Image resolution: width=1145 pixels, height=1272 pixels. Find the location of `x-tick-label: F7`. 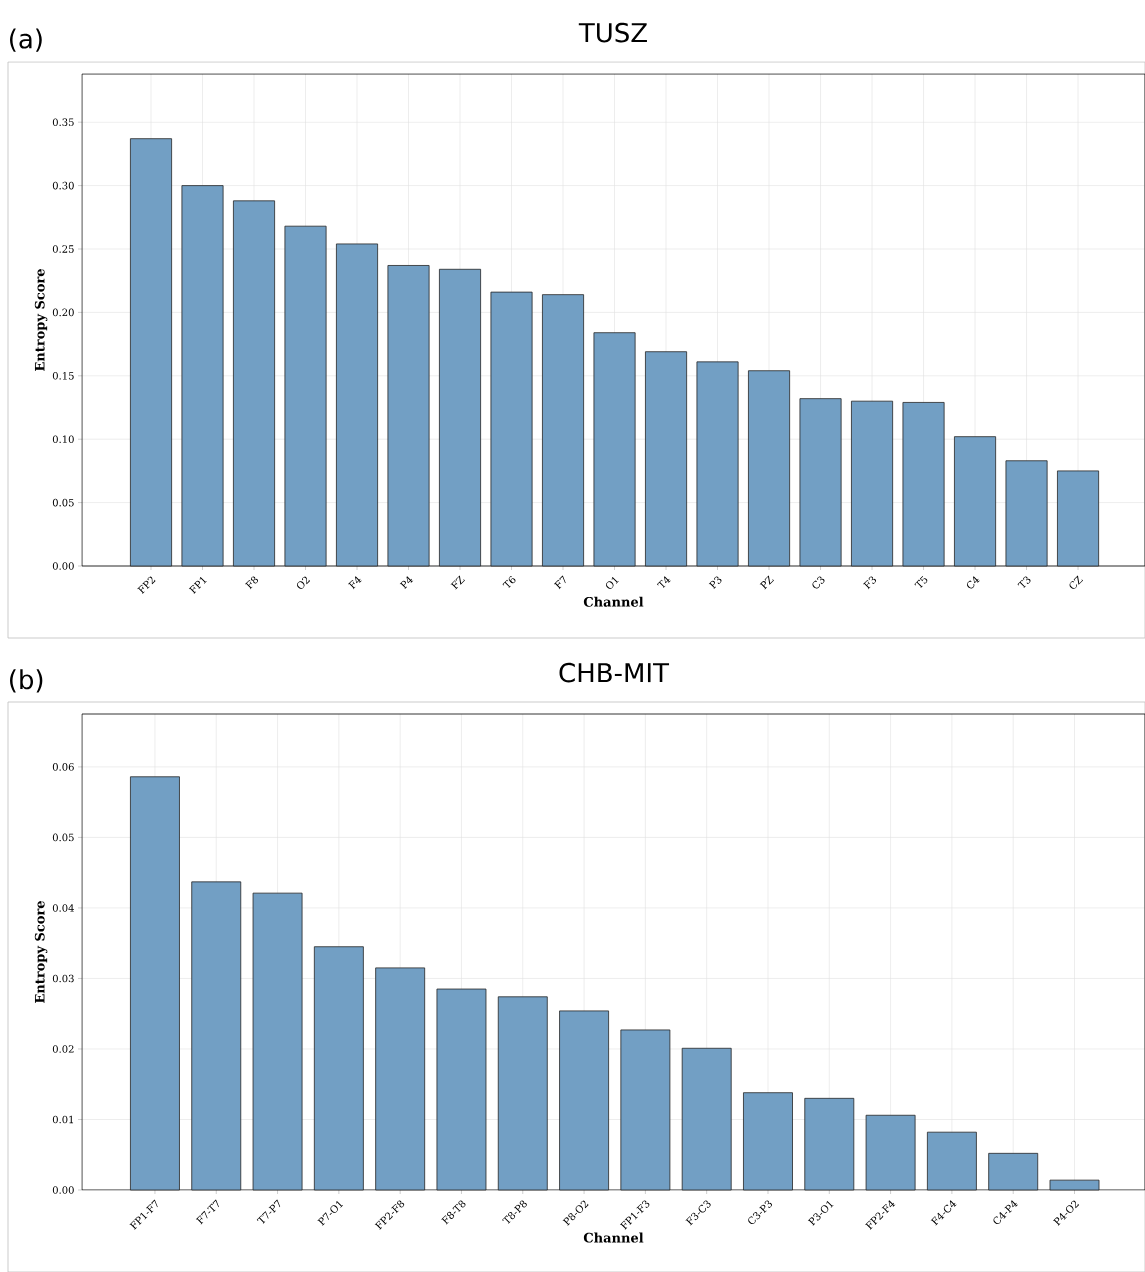

x-tick-label: F7 is located at coordinates (560, 582).